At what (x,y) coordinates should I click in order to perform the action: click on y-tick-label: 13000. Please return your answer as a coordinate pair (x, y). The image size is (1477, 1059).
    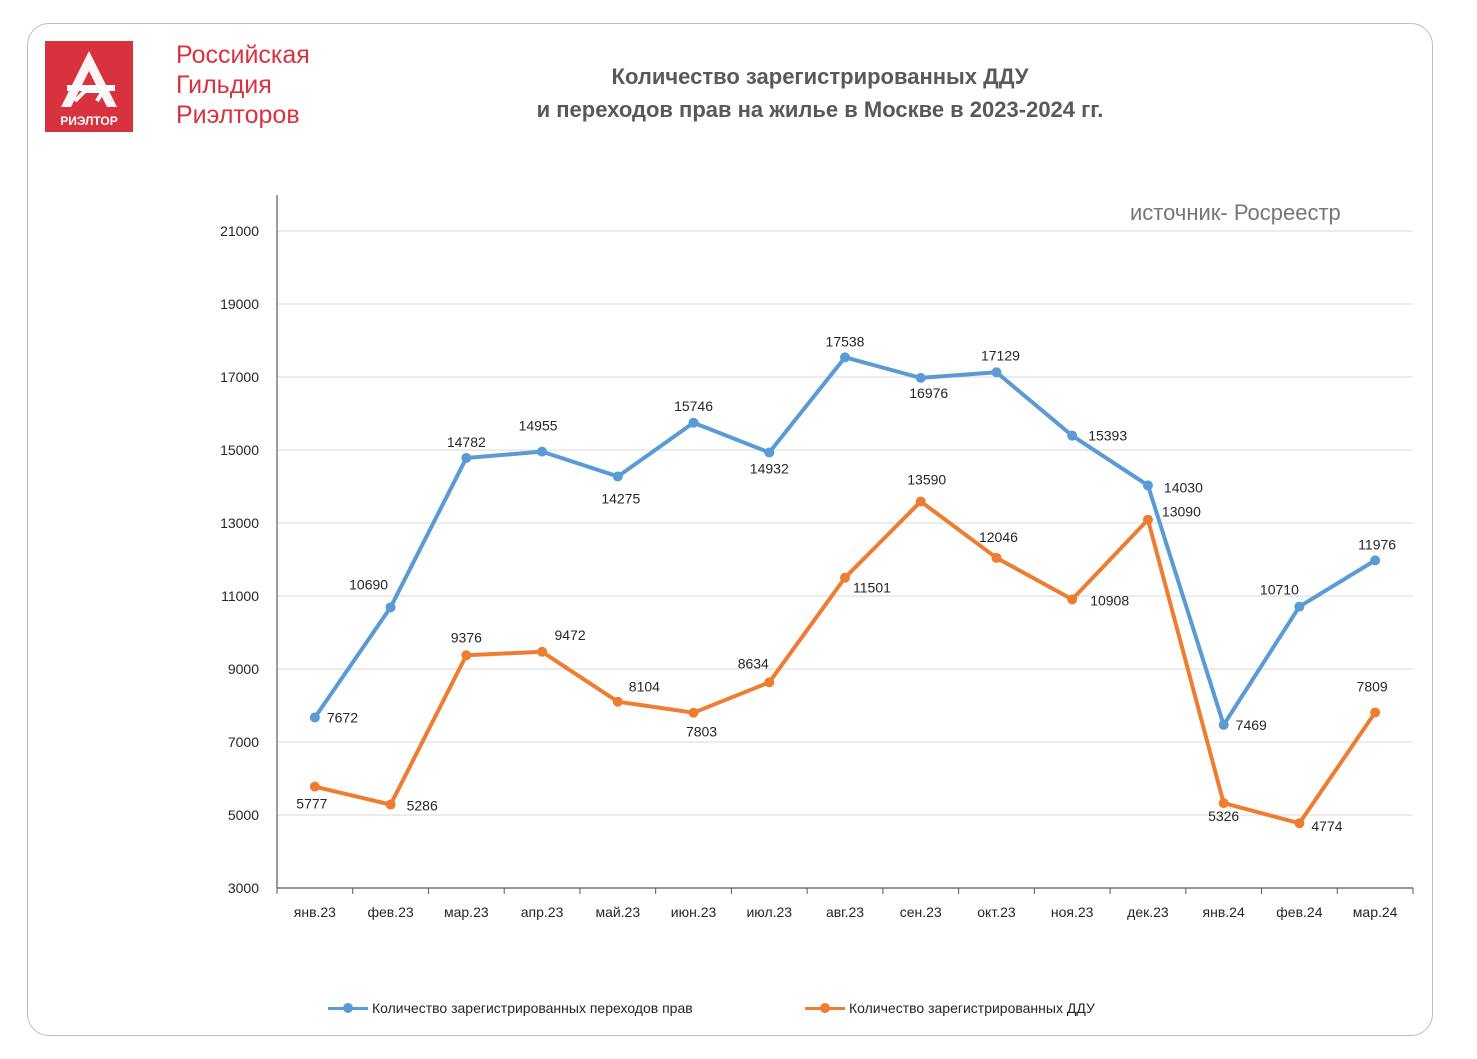
    Looking at the image, I should click on (239, 523).